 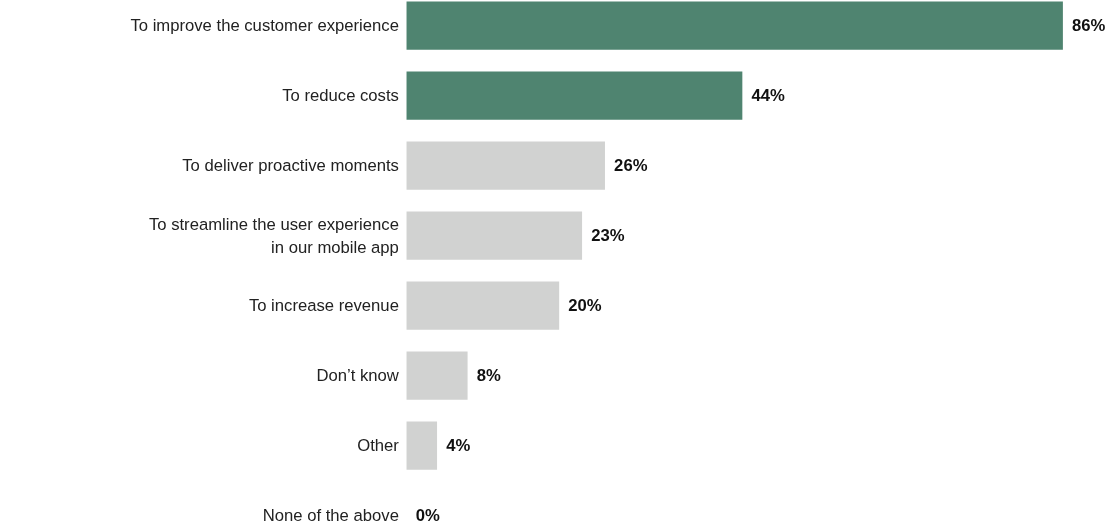 I want to click on data-label: 20%, so click(x=585, y=306).